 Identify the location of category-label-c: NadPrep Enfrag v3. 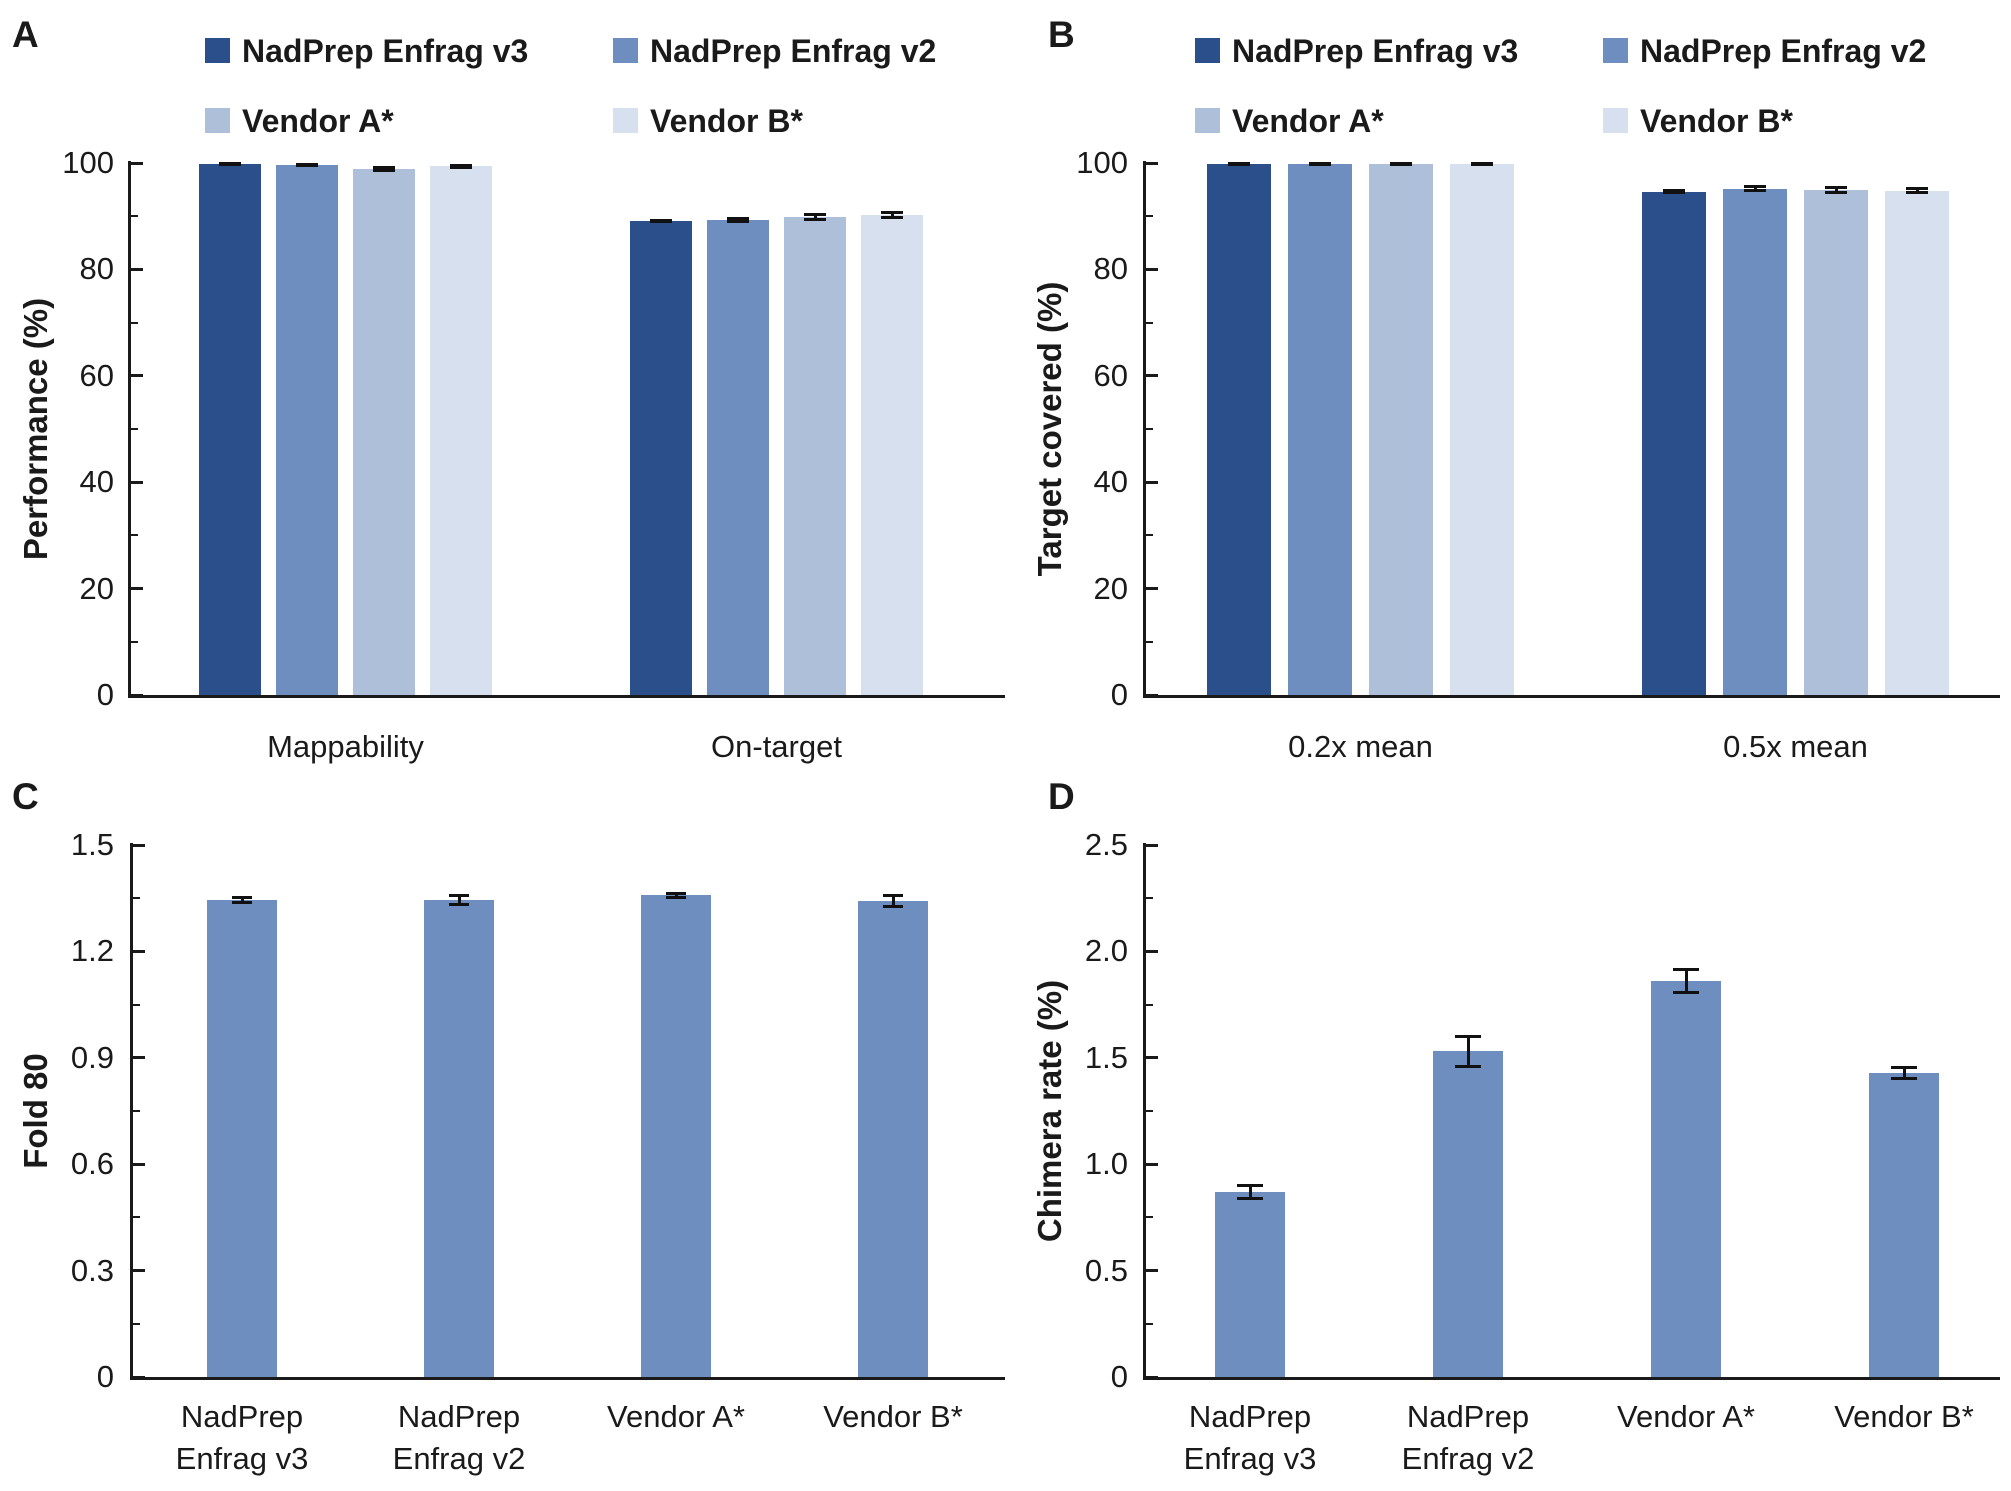
(242, 1437).